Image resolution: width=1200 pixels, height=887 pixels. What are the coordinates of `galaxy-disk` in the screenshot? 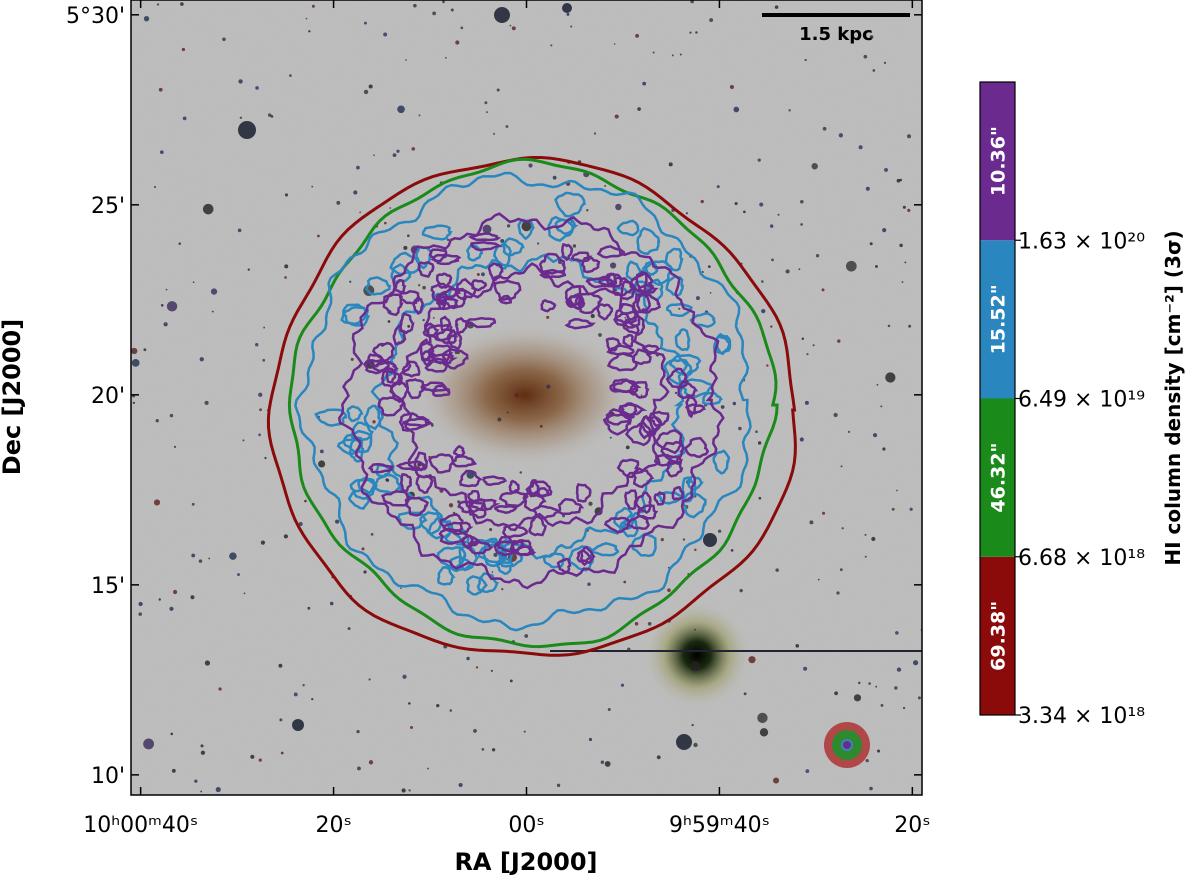 It's located at (525, 395).